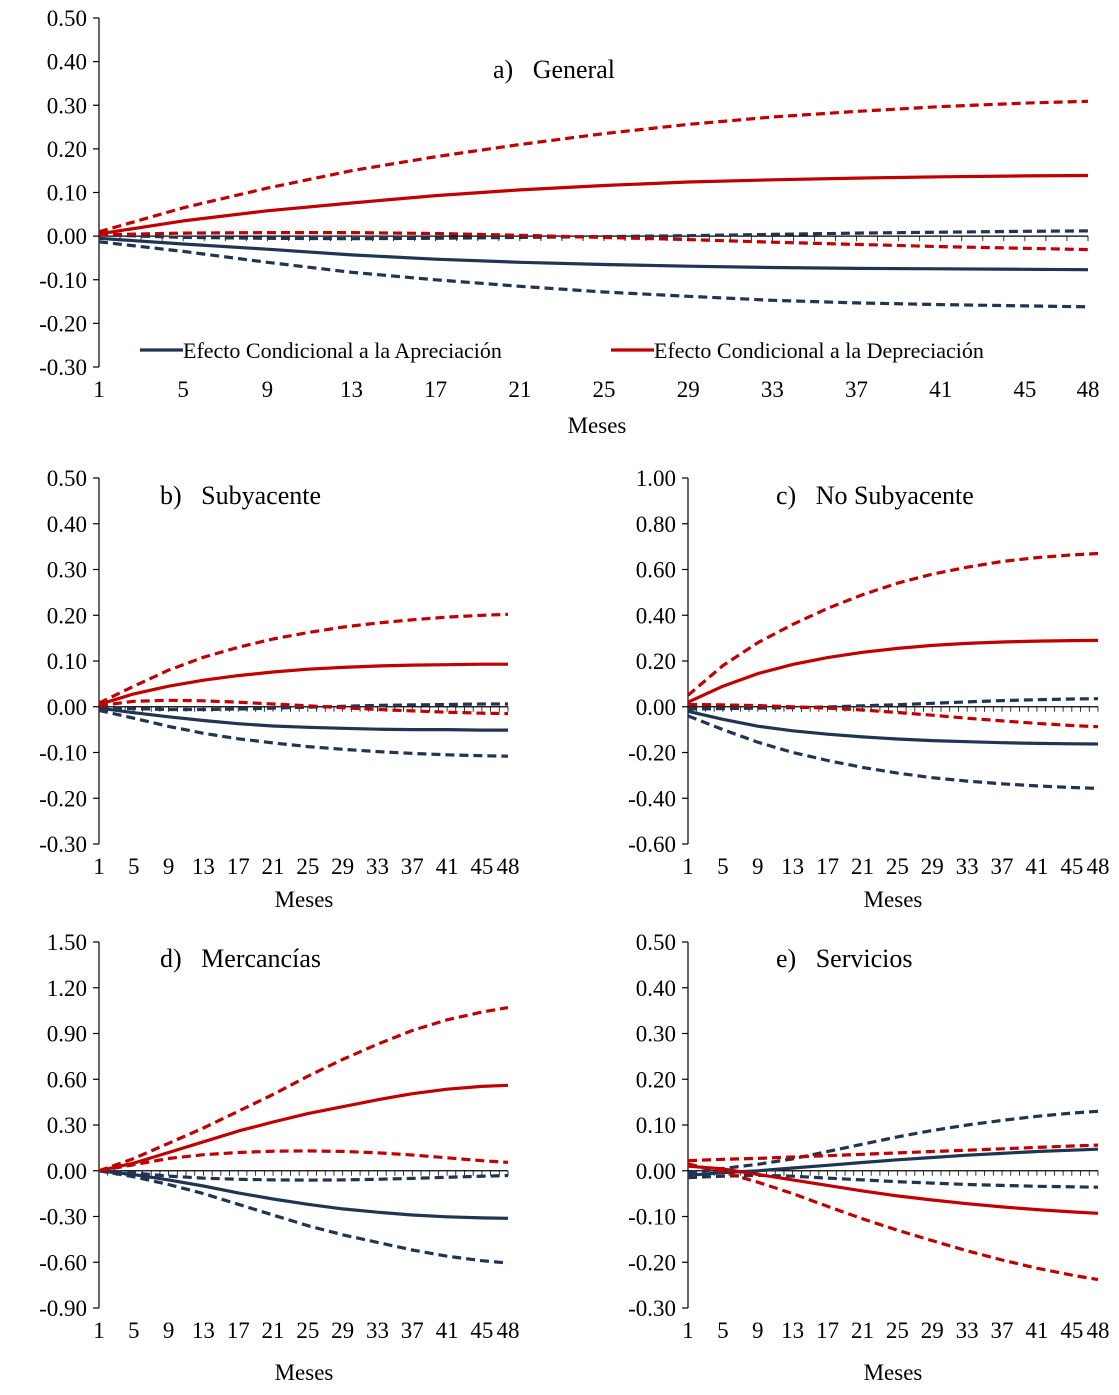 Image resolution: width=1119 pixels, height=1395 pixels. What do you see at coordinates (377, 866) in the screenshot?
I see `x-tick-label: 33` at bounding box center [377, 866].